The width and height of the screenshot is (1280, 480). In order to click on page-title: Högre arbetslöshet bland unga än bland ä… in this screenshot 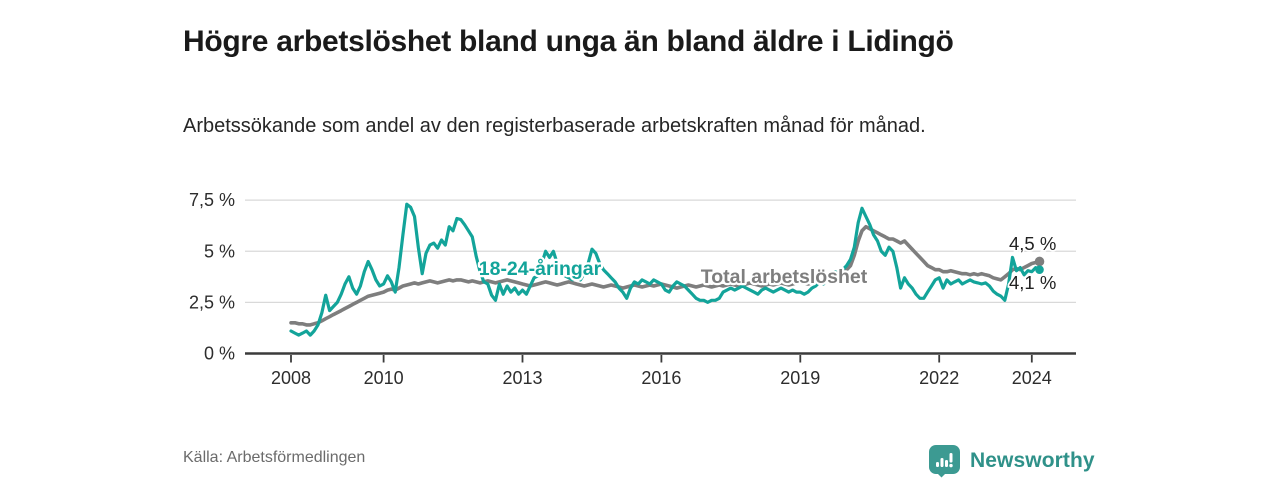, I will do `click(568, 42)`.